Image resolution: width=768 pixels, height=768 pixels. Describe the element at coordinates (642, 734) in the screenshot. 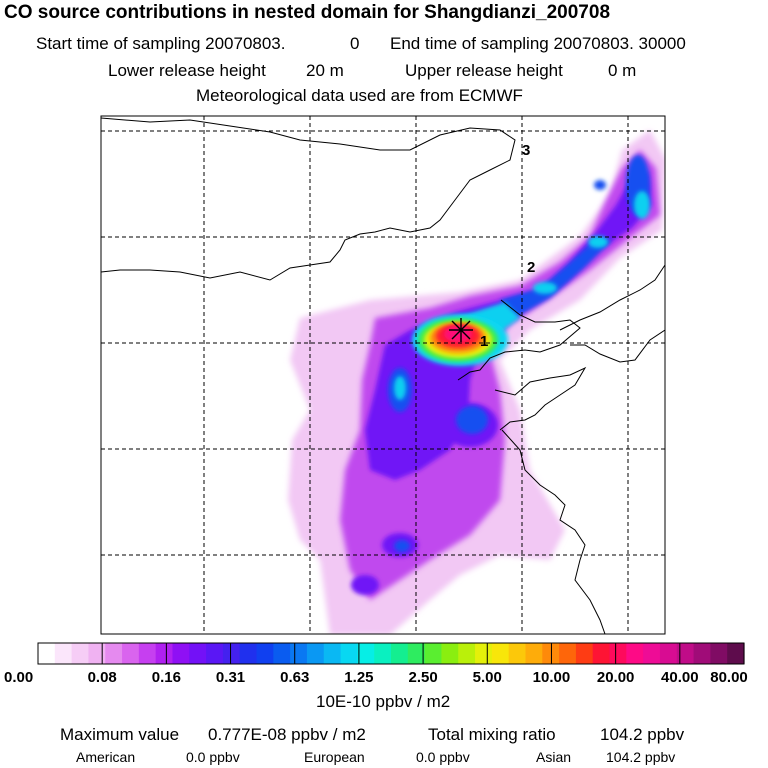

I see `total-mixing-value: 104.2 ppbv` at that location.